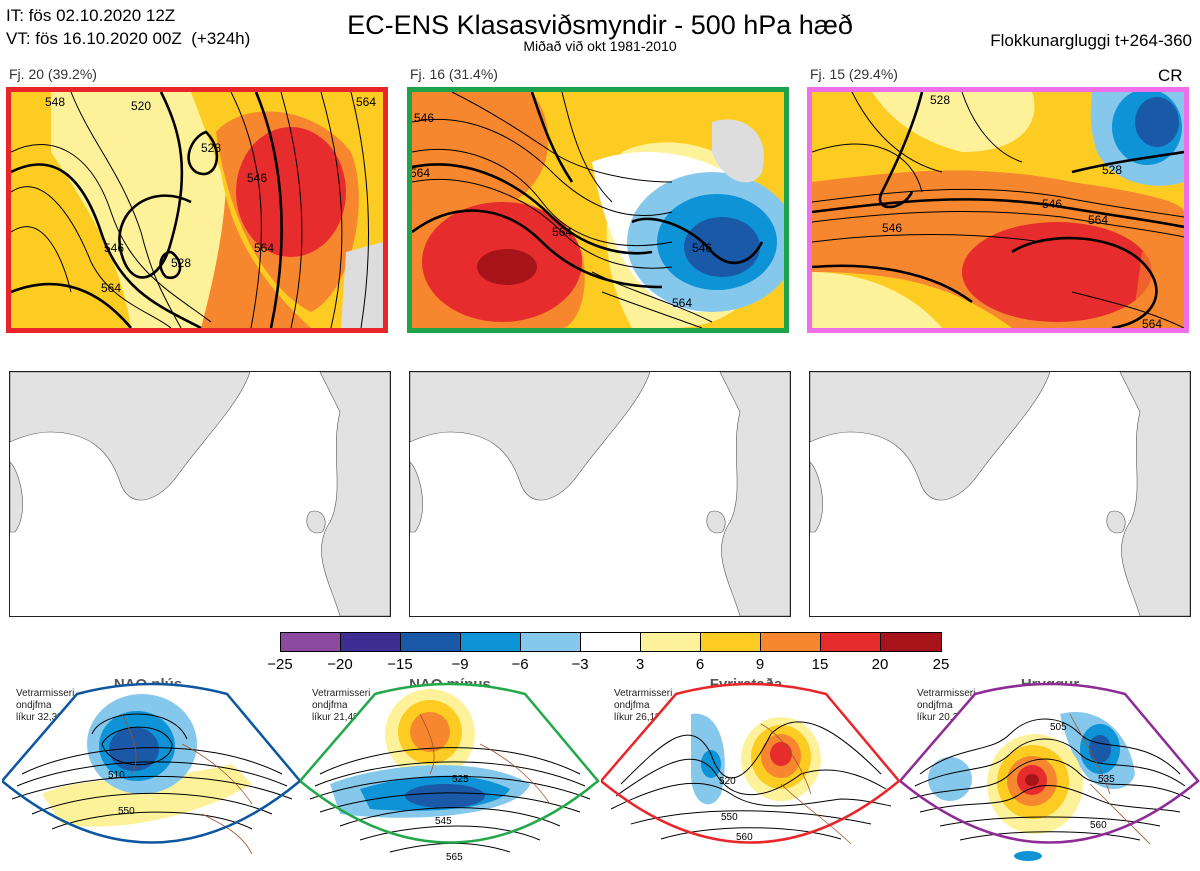 The height and width of the screenshot is (871, 1200). Describe the element at coordinates (941, 664) in the screenshot. I see `colorbar-tick-12: 25` at that location.